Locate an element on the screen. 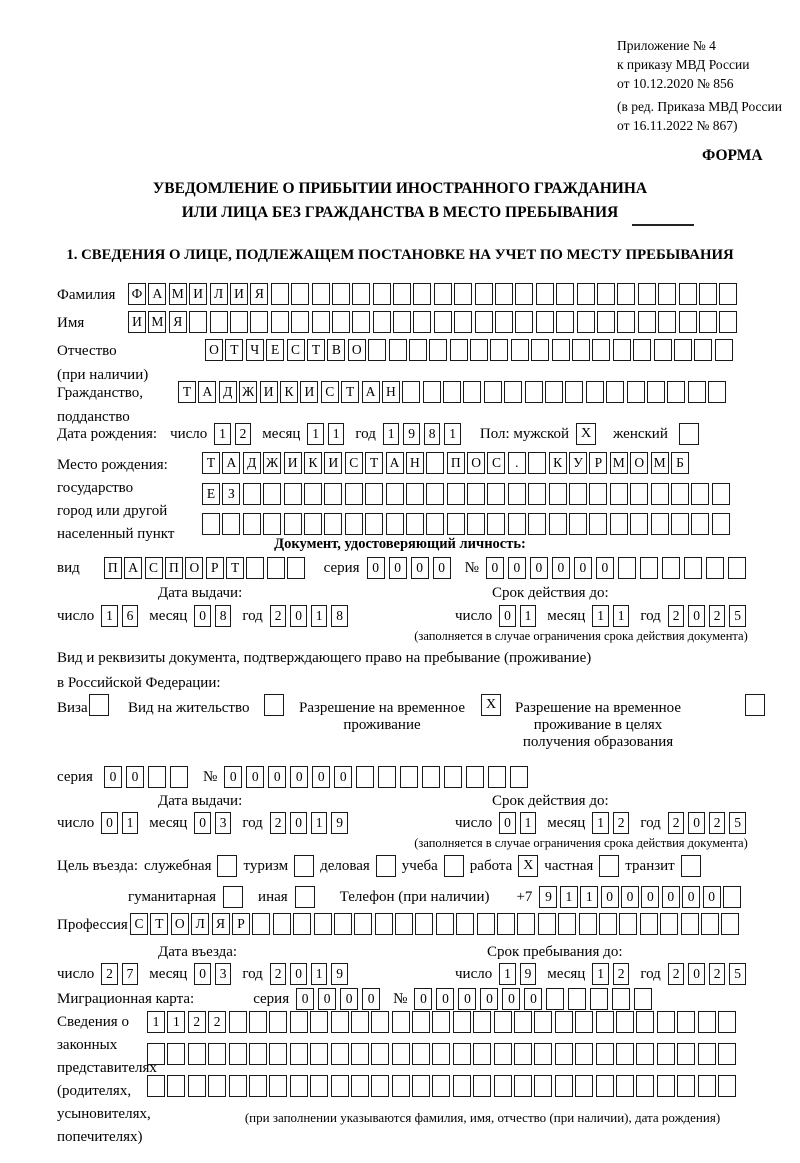 Image resolution: width=800 pixels, height=1163 pixels. char-box: К is located at coordinates (288, 392).